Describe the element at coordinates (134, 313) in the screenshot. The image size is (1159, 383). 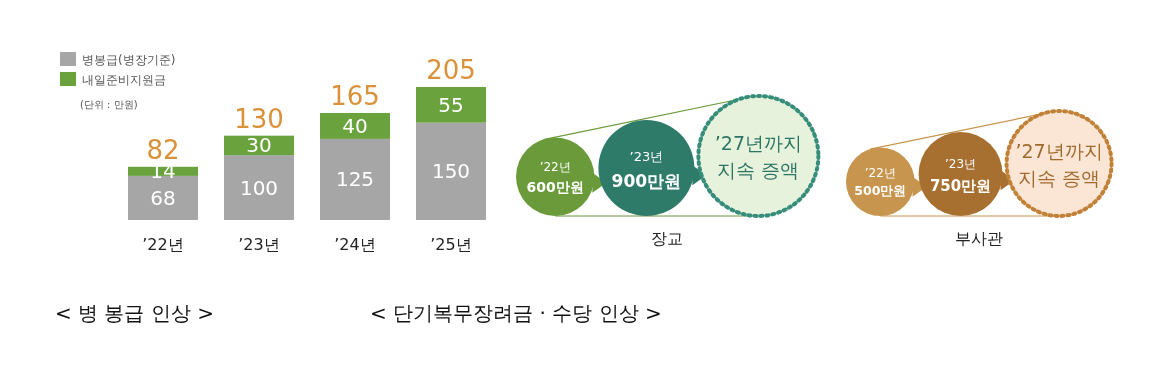
I see `text: < 병 봉급 인상 >` at that location.